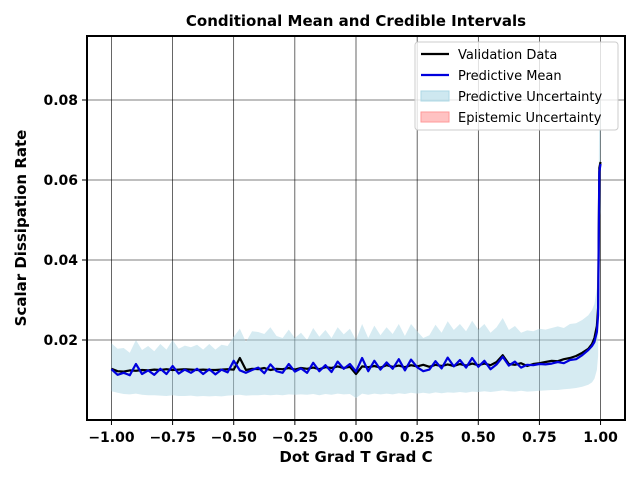 This screenshot has width=640, height=480. What do you see at coordinates (356, 21) in the screenshot?
I see `chart-title: Conditional Mean and Credible Intervals` at bounding box center [356, 21].